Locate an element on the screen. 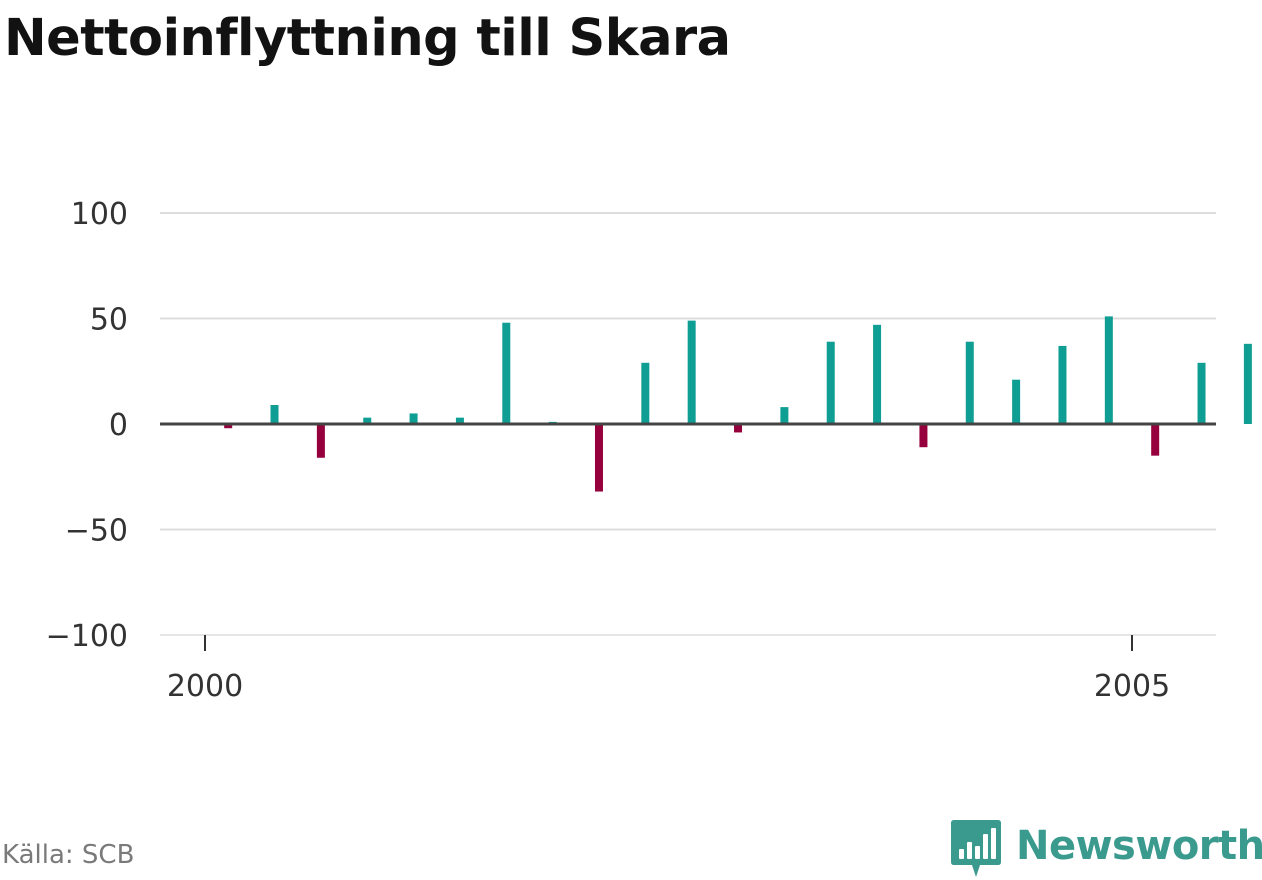 Image resolution: width=1262 pixels, height=880 pixels. newsworthy-logo-icon is located at coordinates (976, 848).